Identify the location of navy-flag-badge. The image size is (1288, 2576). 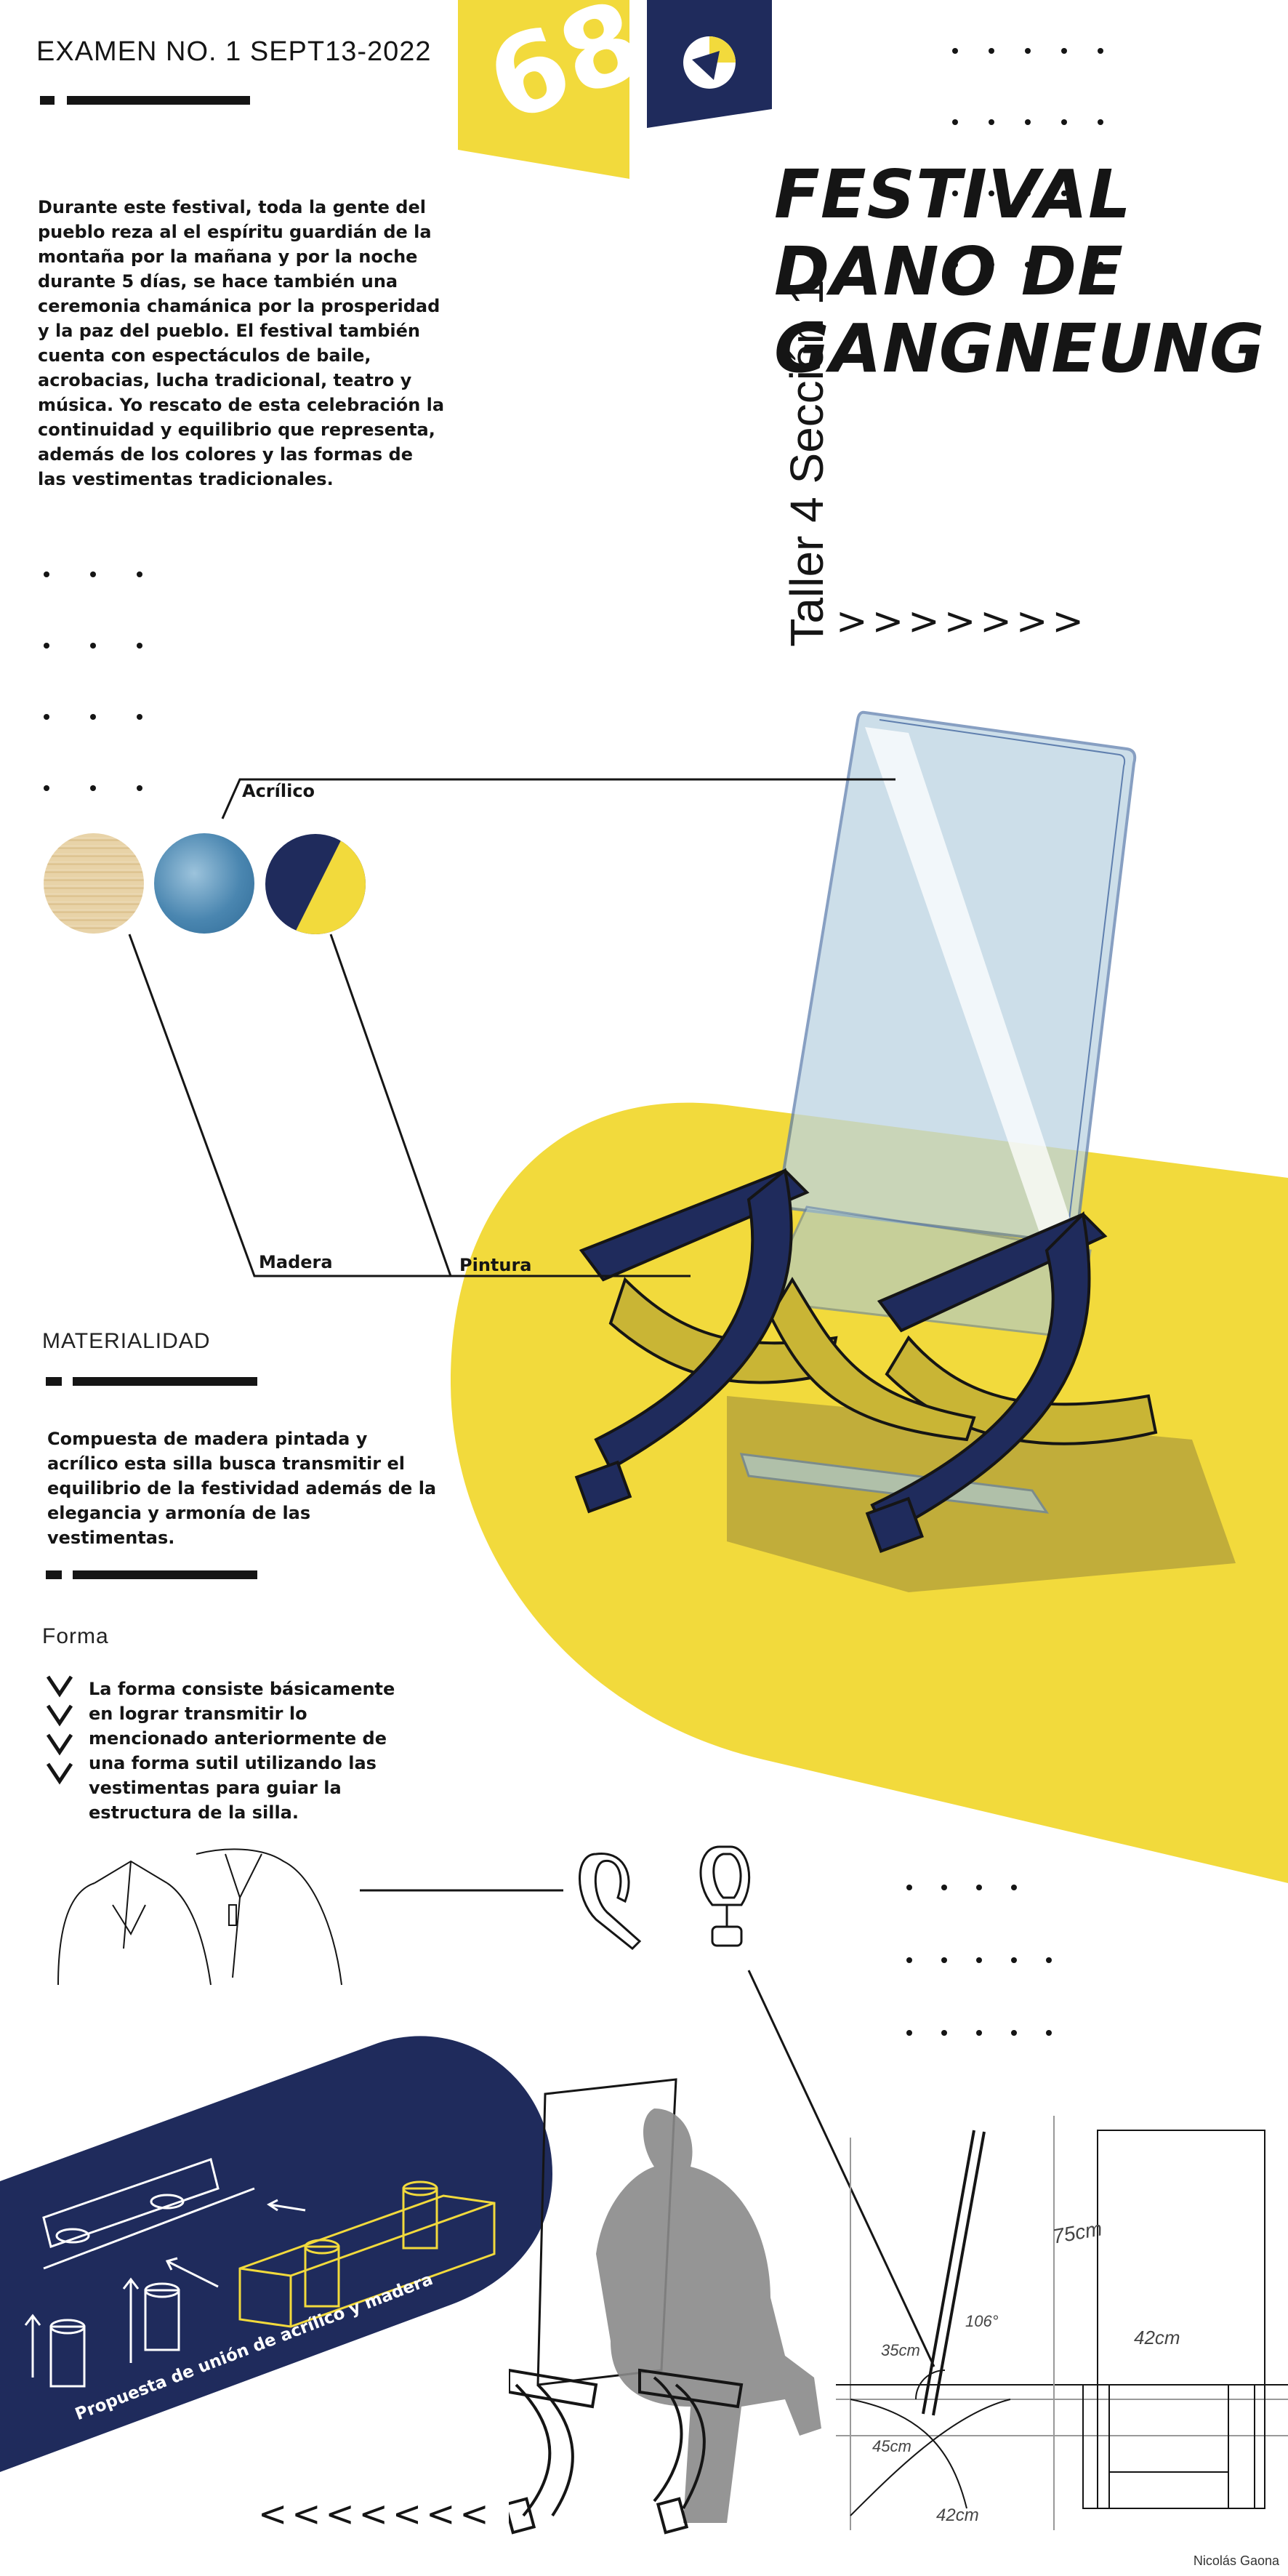
(709, 64).